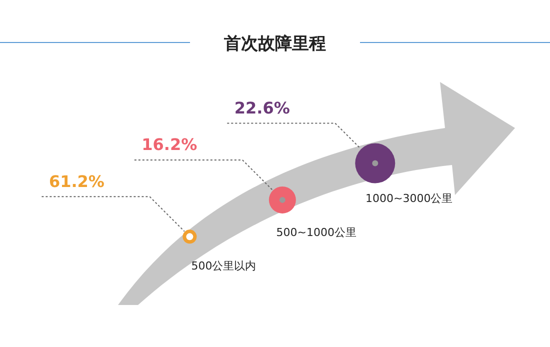  What do you see at coordinates (275, 44) in the screenshot?
I see `text: 首次故障里程` at bounding box center [275, 44].